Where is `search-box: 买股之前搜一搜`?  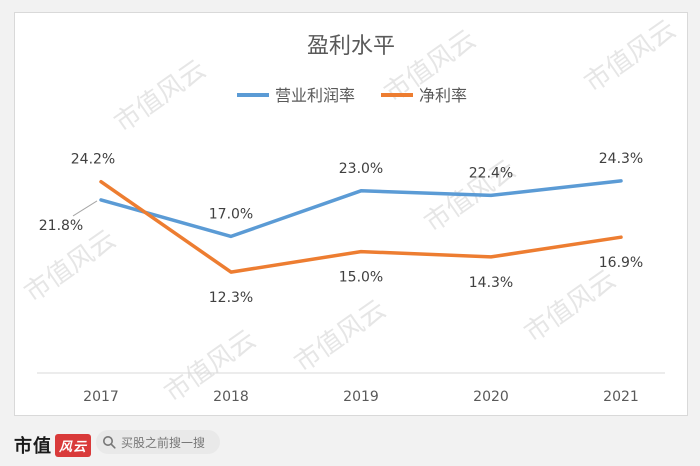 search-box: 买股之前搜一搜 is located at coordinates (158, 442).